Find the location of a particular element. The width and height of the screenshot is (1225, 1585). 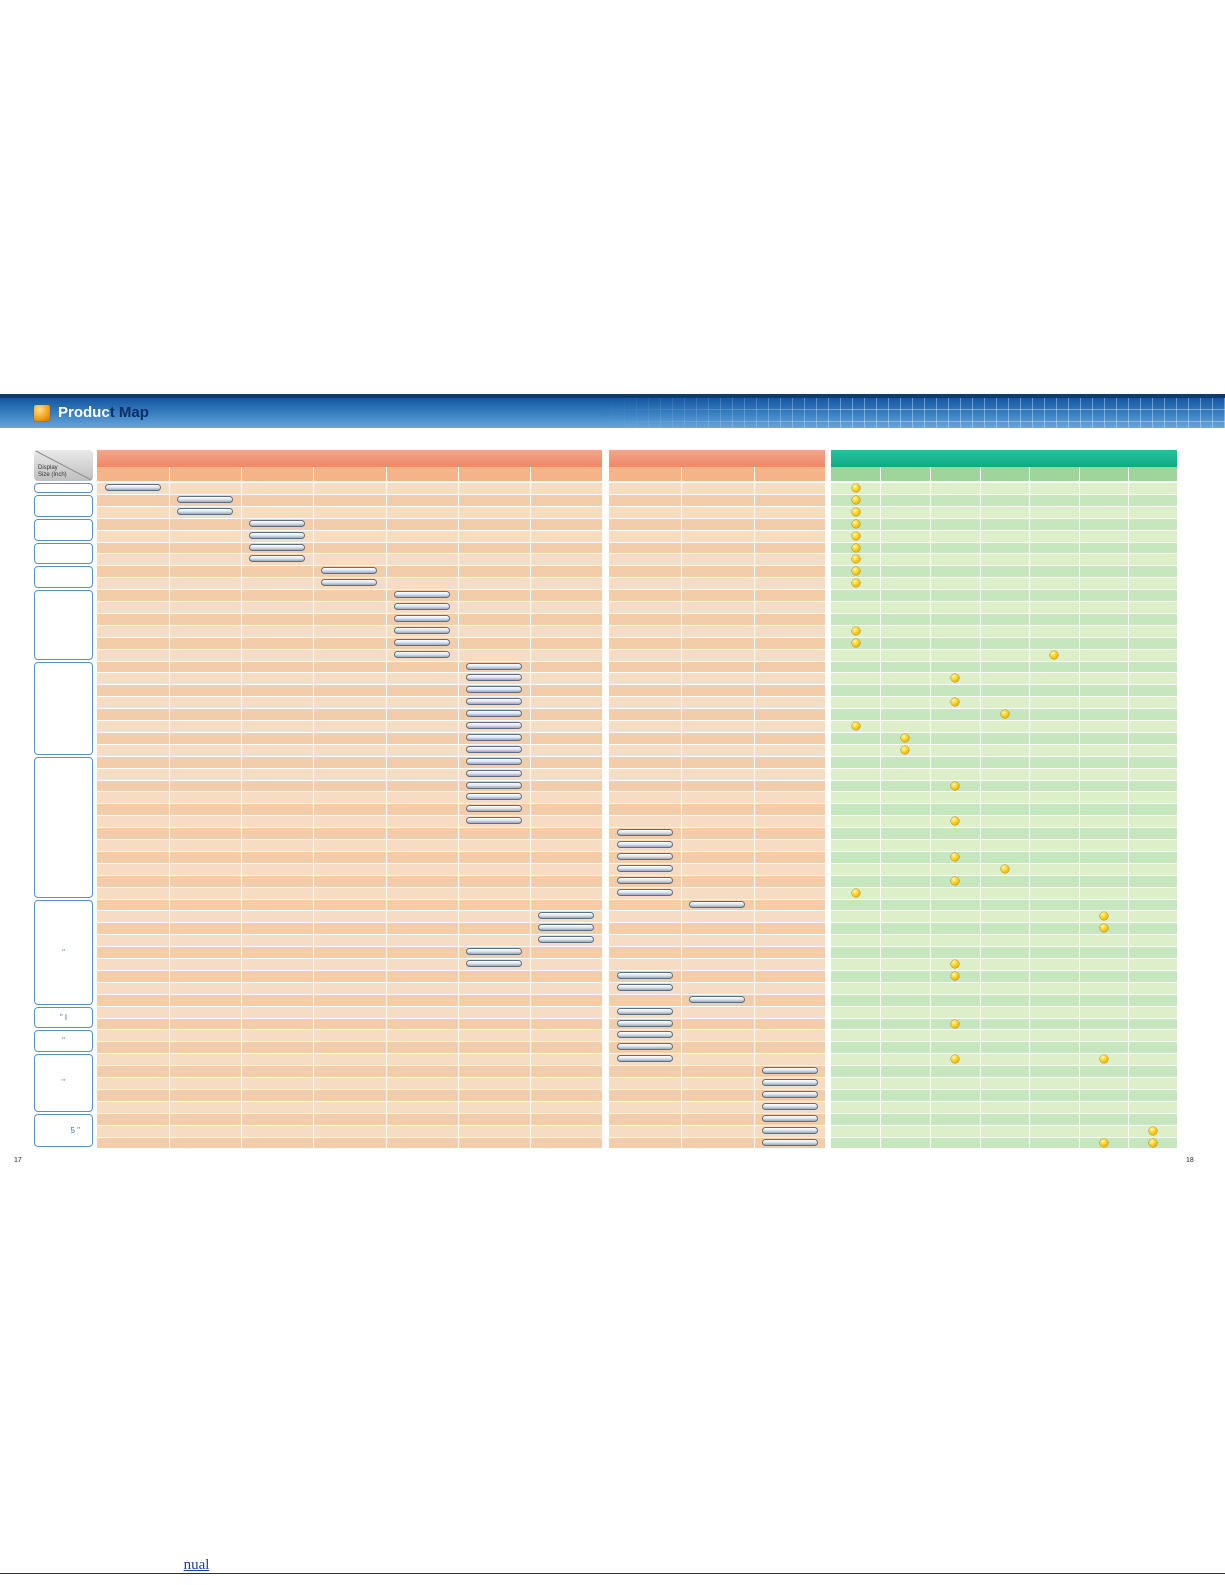

column-divider is located at coordinates (1079, 807).